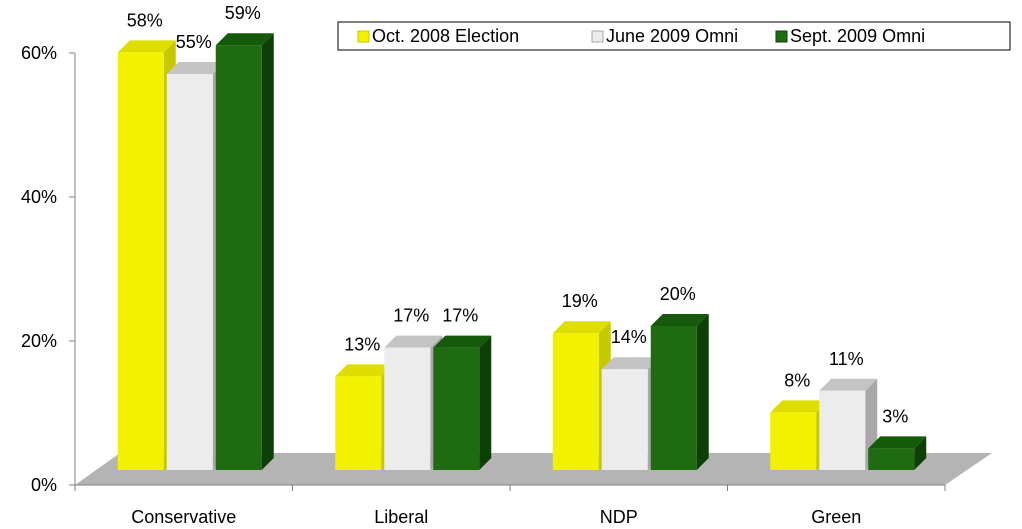 The height and width of the screenshot is (529, 1022). I want to click on y-tick-label: 40%, so click(39, 197).